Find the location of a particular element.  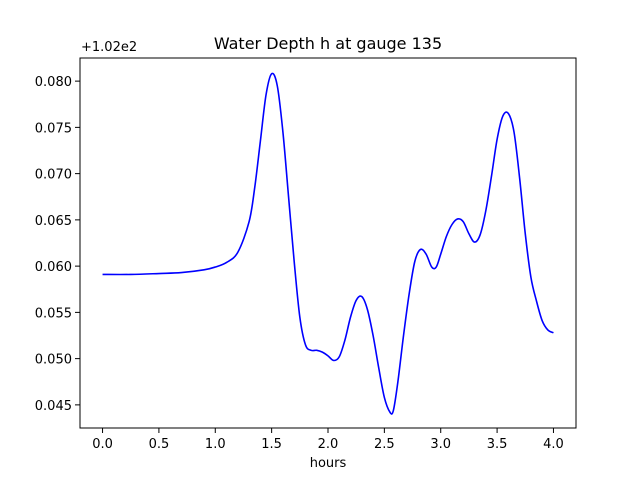

x-tick-label: 3.5 is located at coordinates (497, 444).